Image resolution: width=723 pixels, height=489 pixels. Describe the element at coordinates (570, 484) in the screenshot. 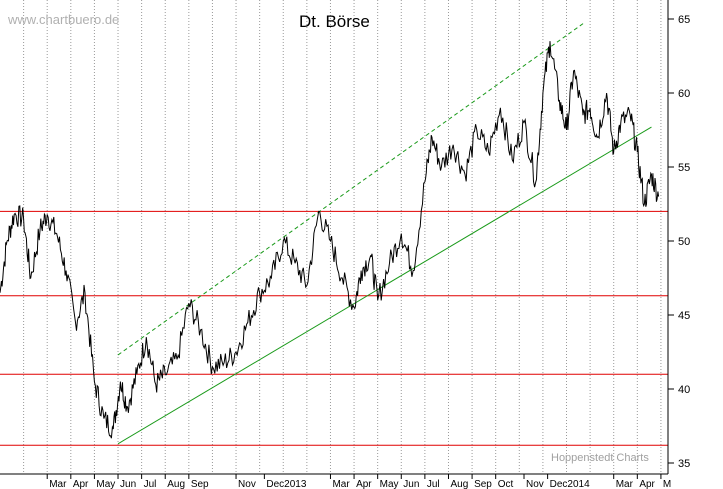

I see `x-tick-label: Dec2014` at that location.